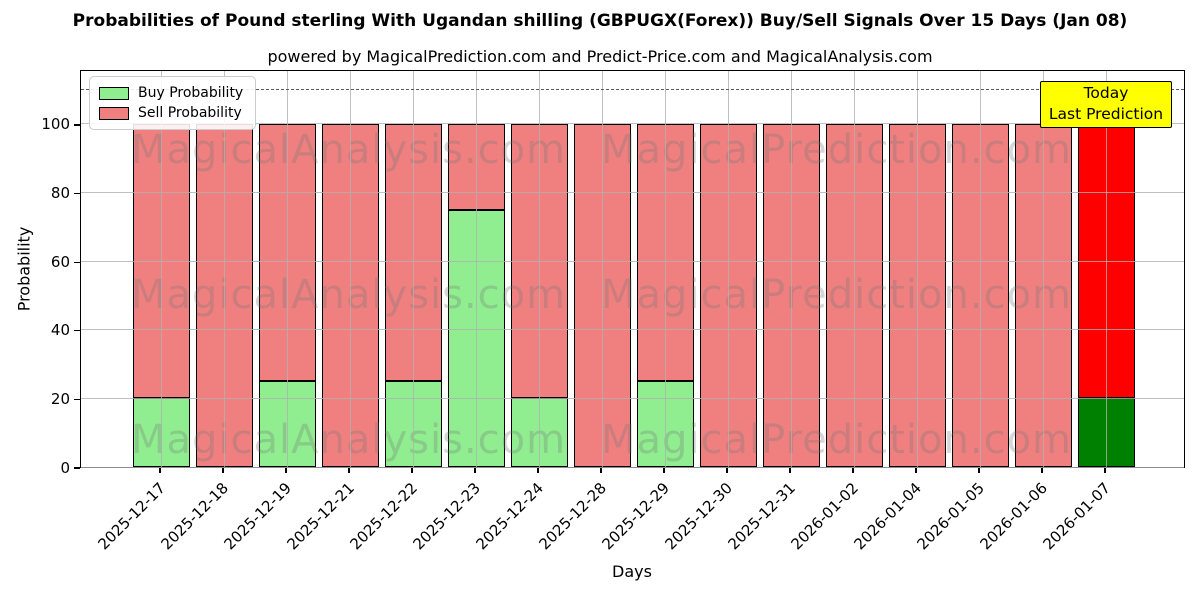  I want to click on dashed-threshold-line, so click(632, 89).